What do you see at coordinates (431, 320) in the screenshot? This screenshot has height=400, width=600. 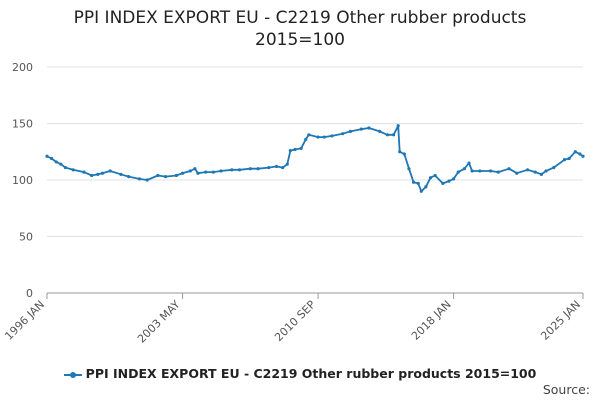 I see `x-tick-label: 2018 JAN` at bounding box center [431, 320].